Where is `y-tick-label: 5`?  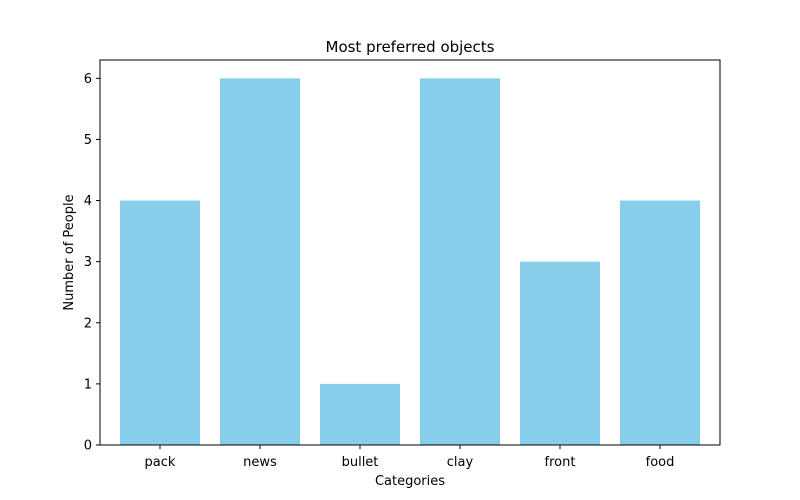
y-tick-label: 5 is located at coordinates (88, 140).